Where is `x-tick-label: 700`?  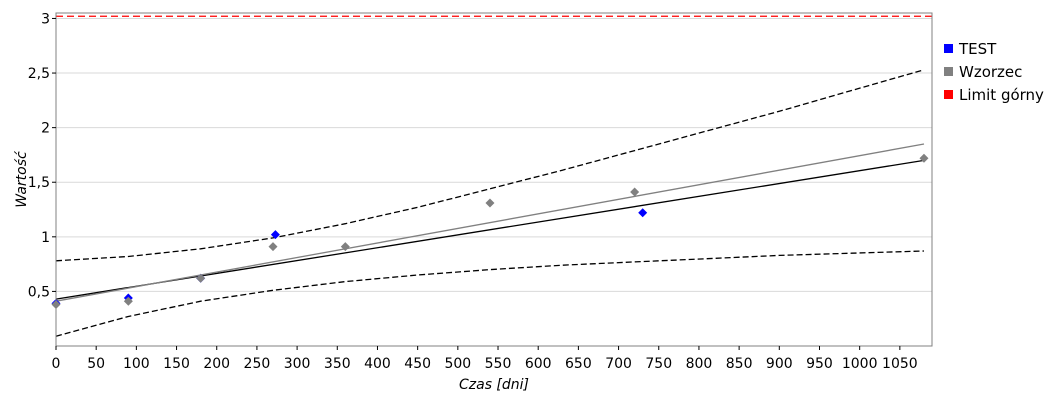 x-tick-label: 700 is located at coordinates (618, 364).